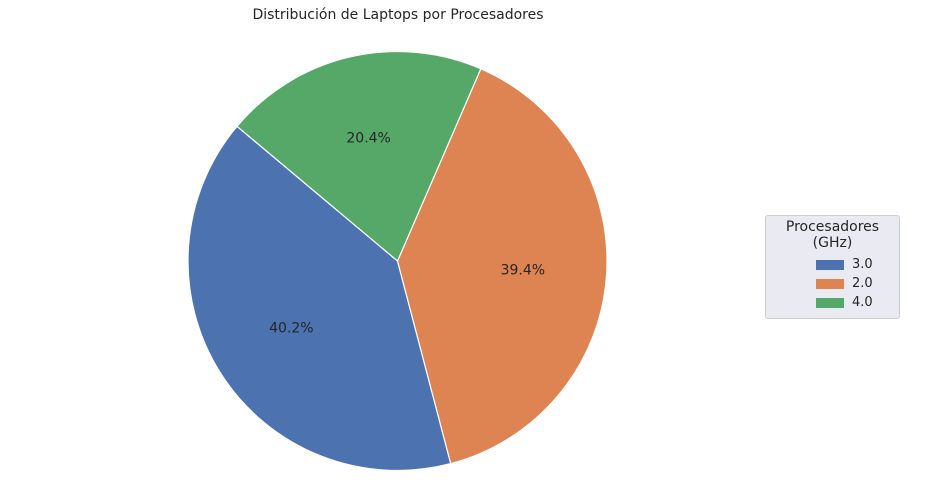 This screenshot has width=938, height=502. Describe the element at coordinates (862, 264) in the screenshot. I see `legend-label: 3.0` at that location.